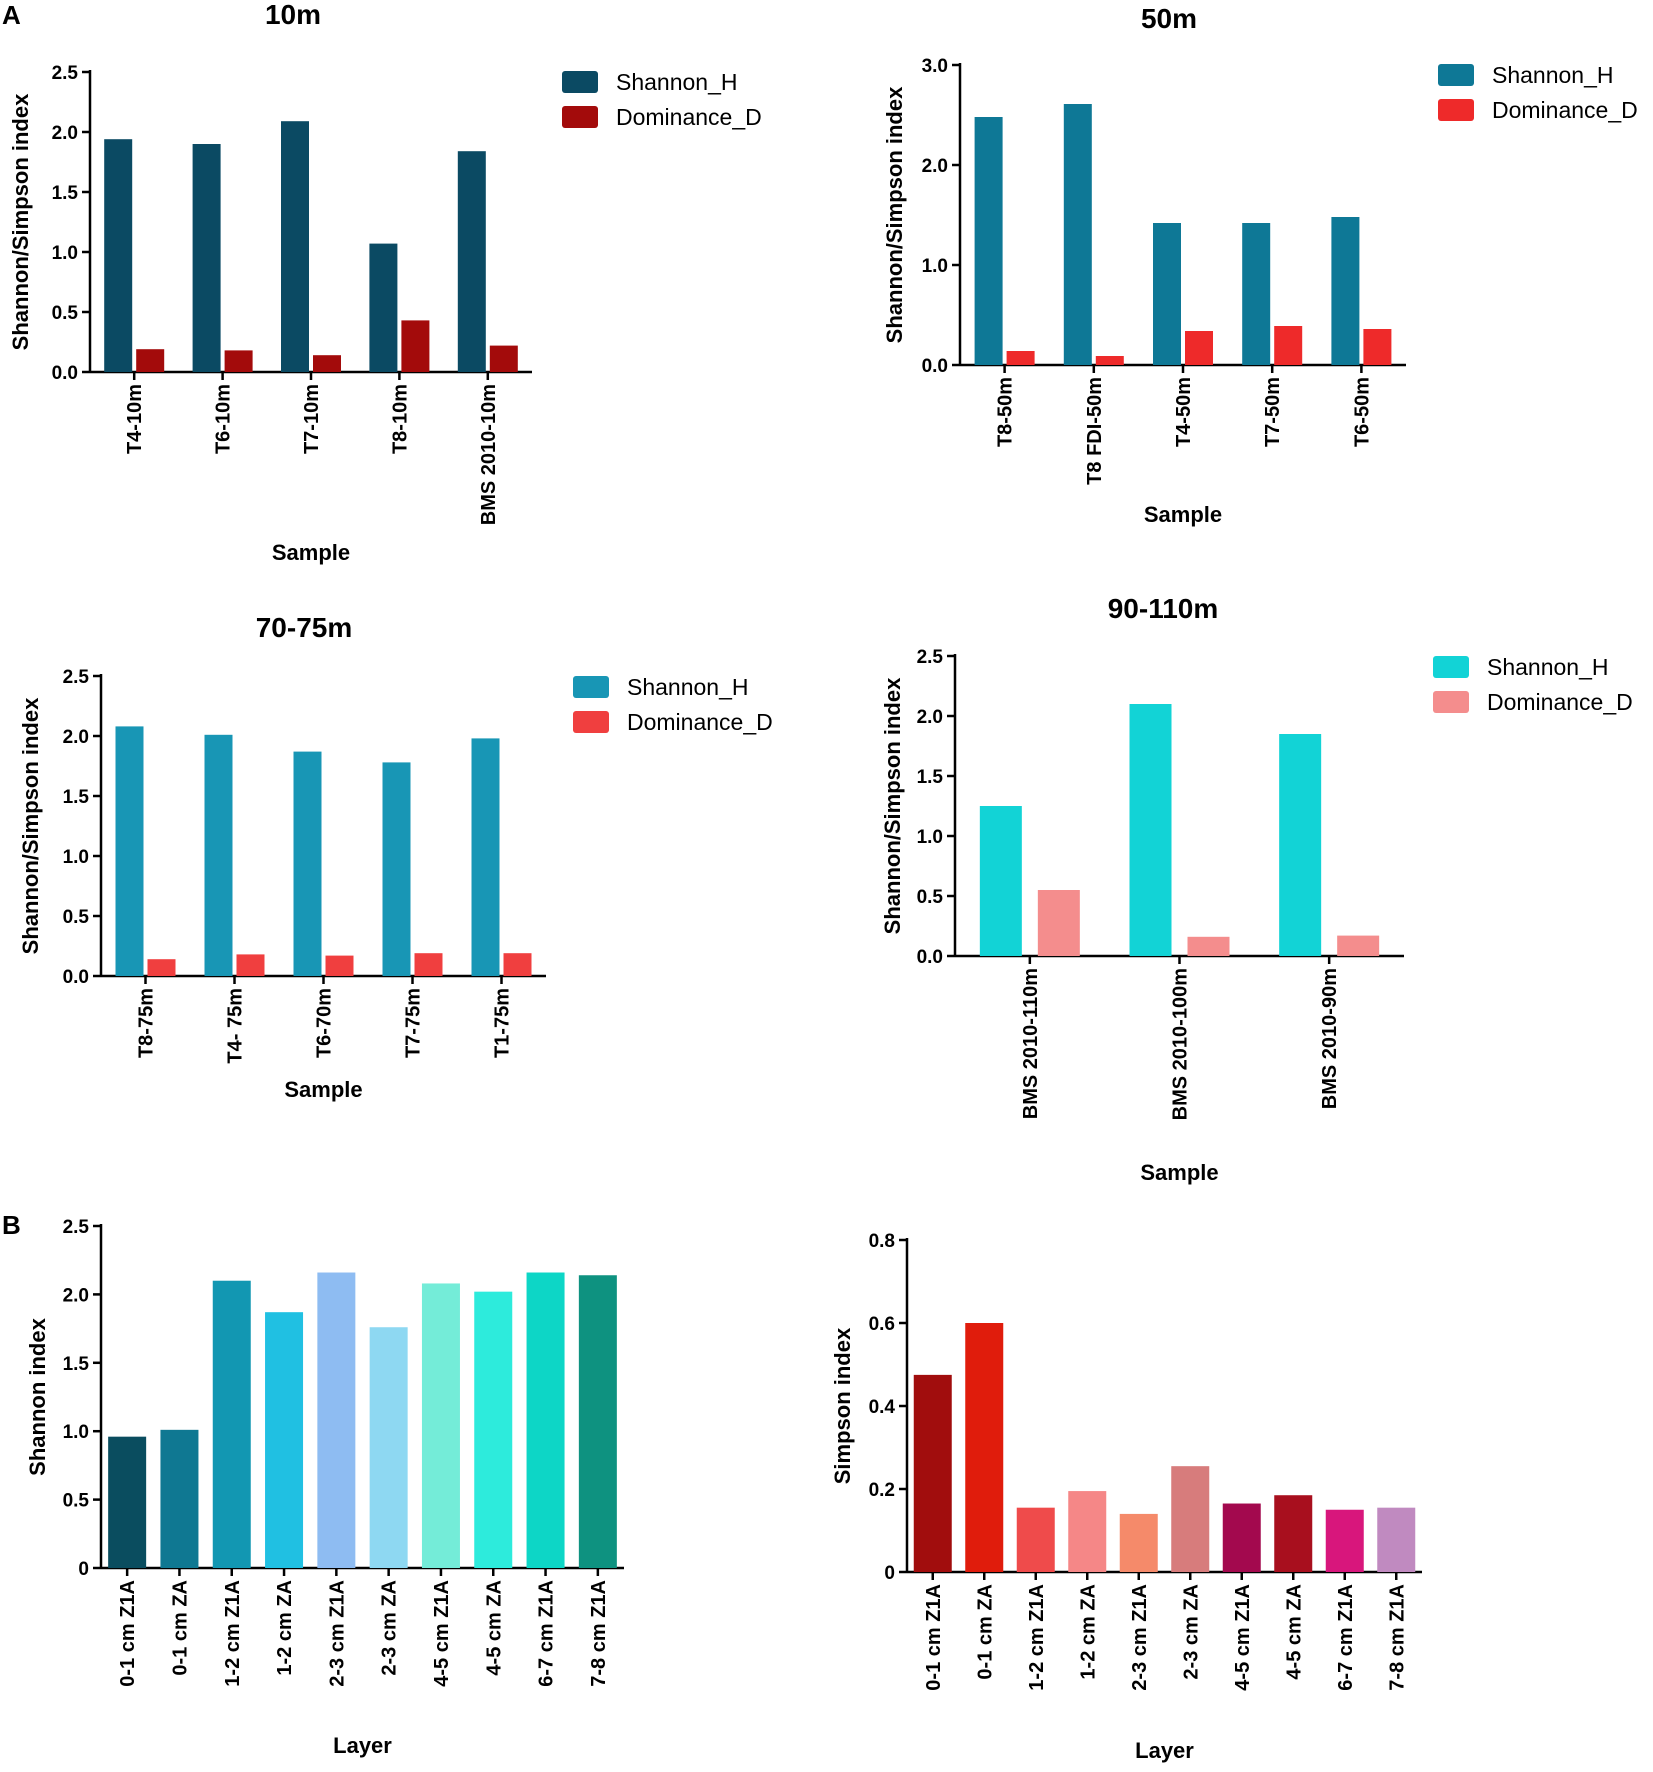 This screenshot has height=1772, width=1653. What do you see at coordinates (882, 1490) in the screenshot?
I see `y-tick-label: 0.2` at bounding box center [882, 1490].